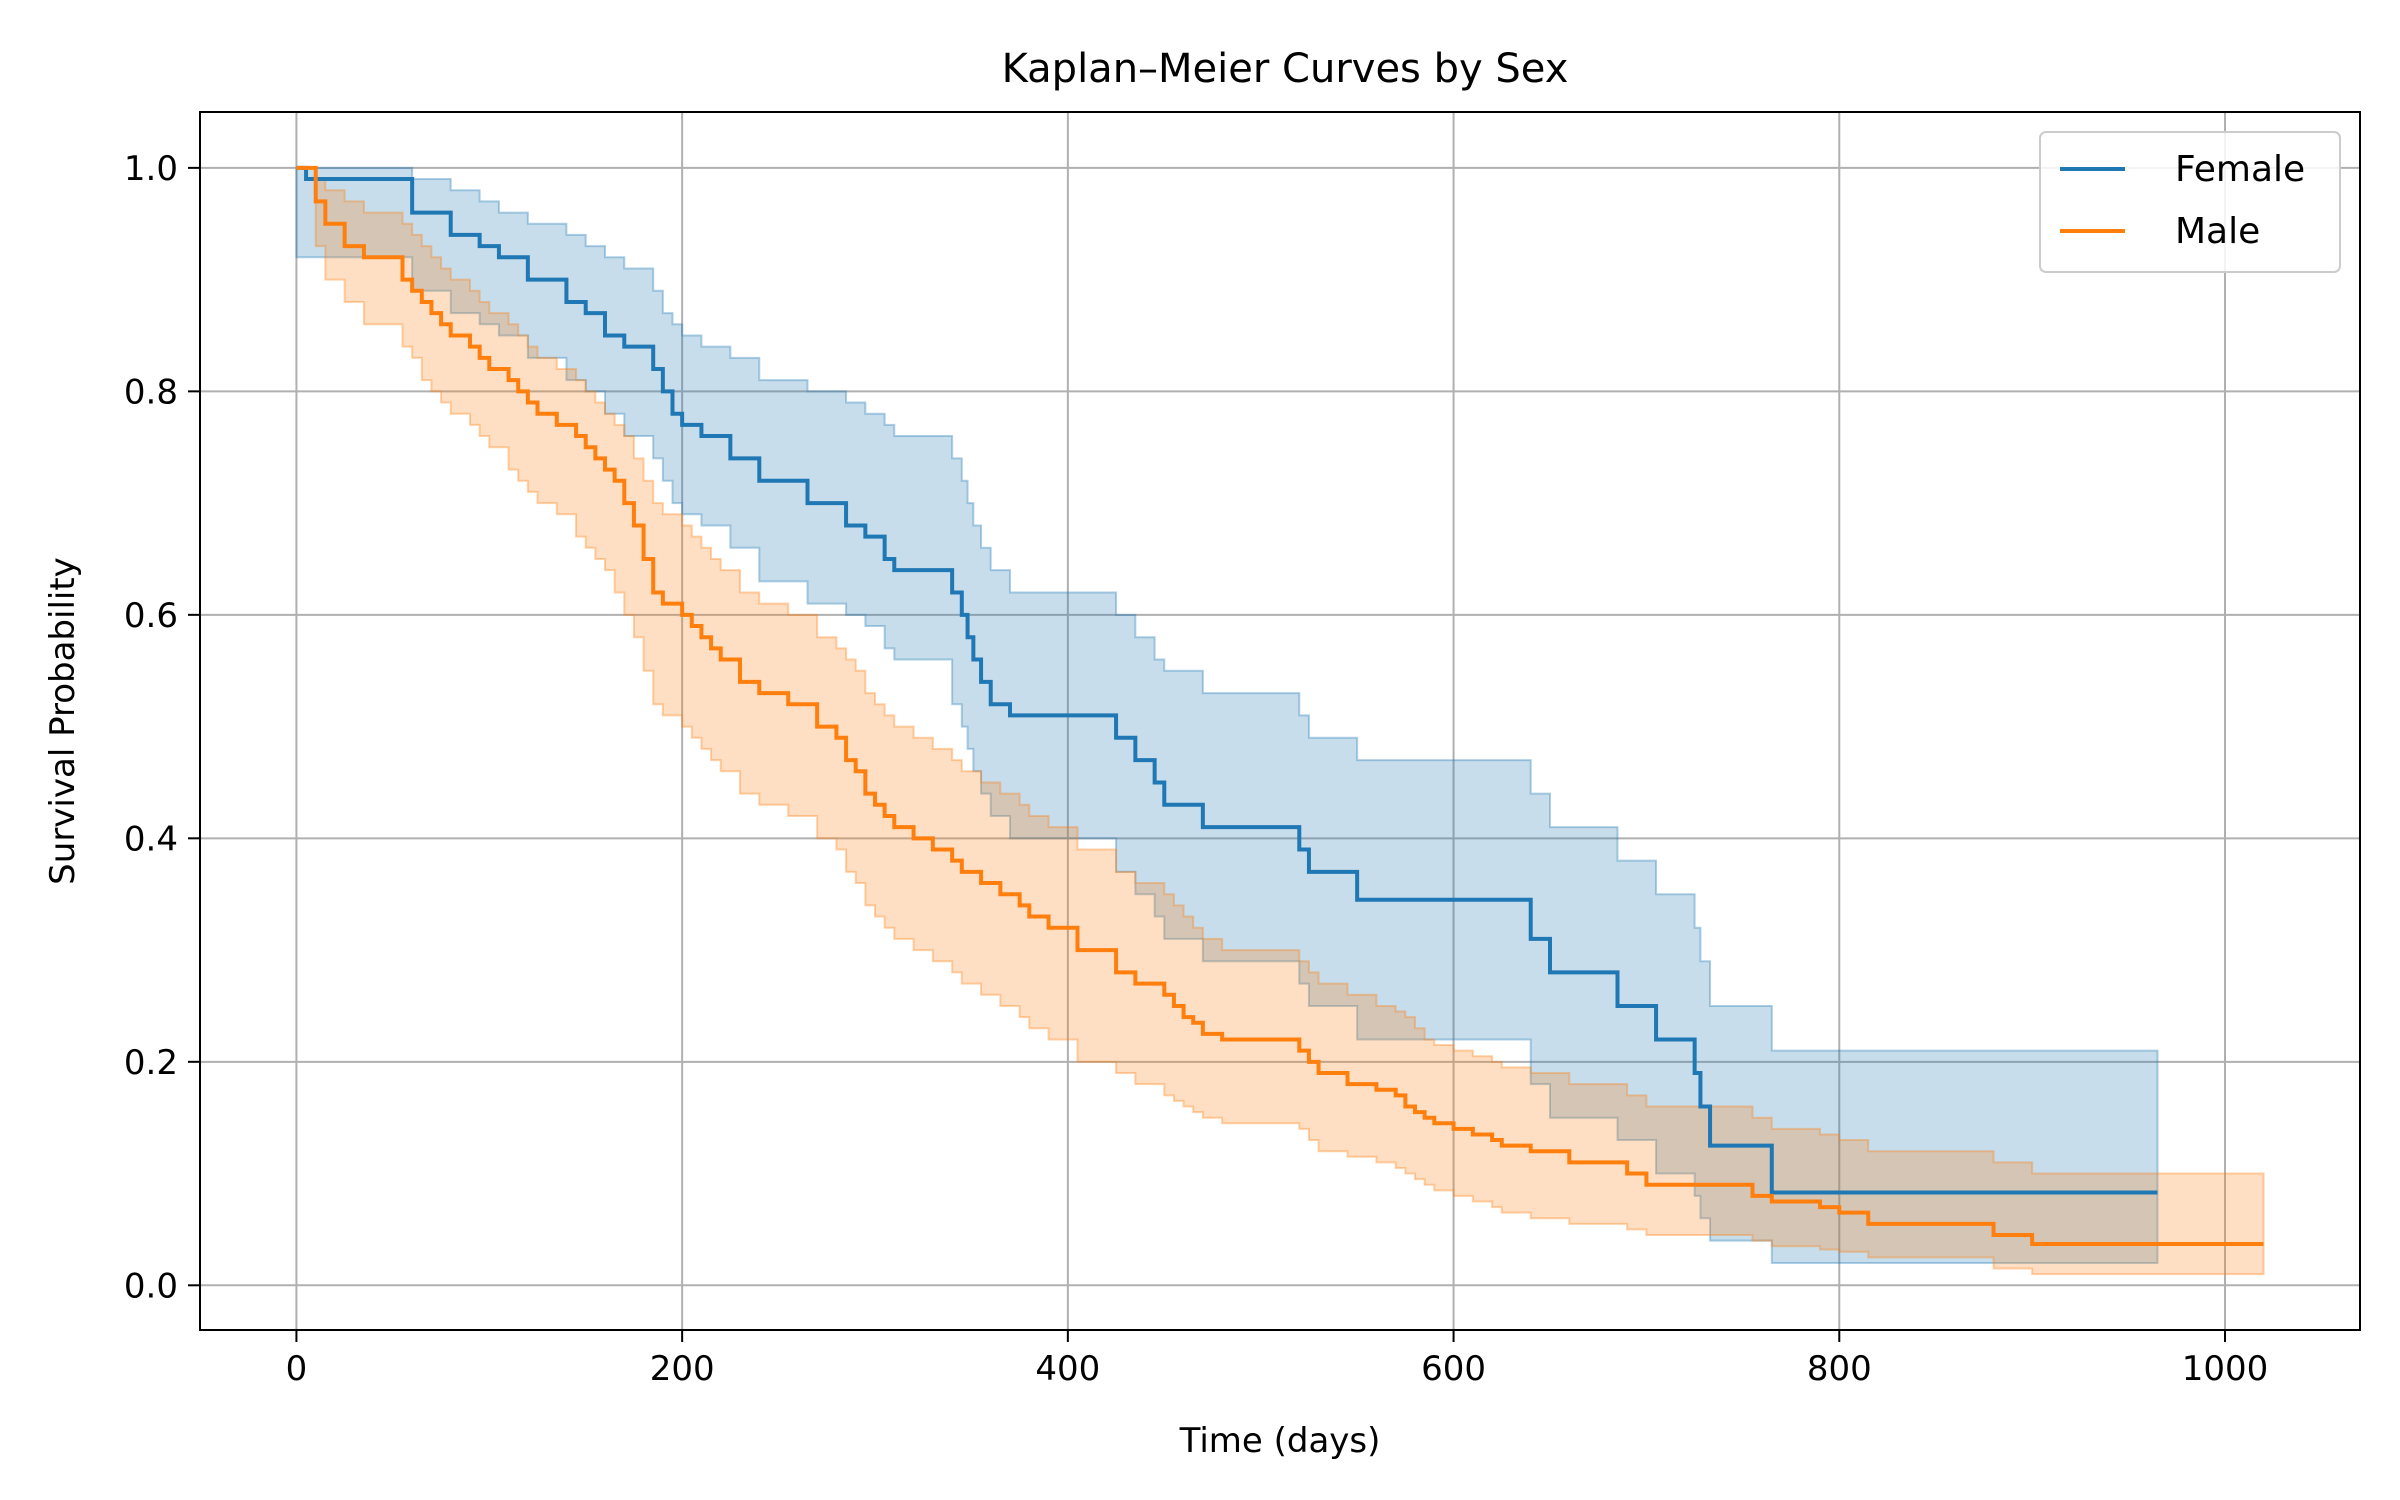 Image resolution: width=2400 pixels, height=1500 pixels. Describe the element at coordinates (2225, 1369) in the screenshot. I see `x-tick-label: 1000` at that location.